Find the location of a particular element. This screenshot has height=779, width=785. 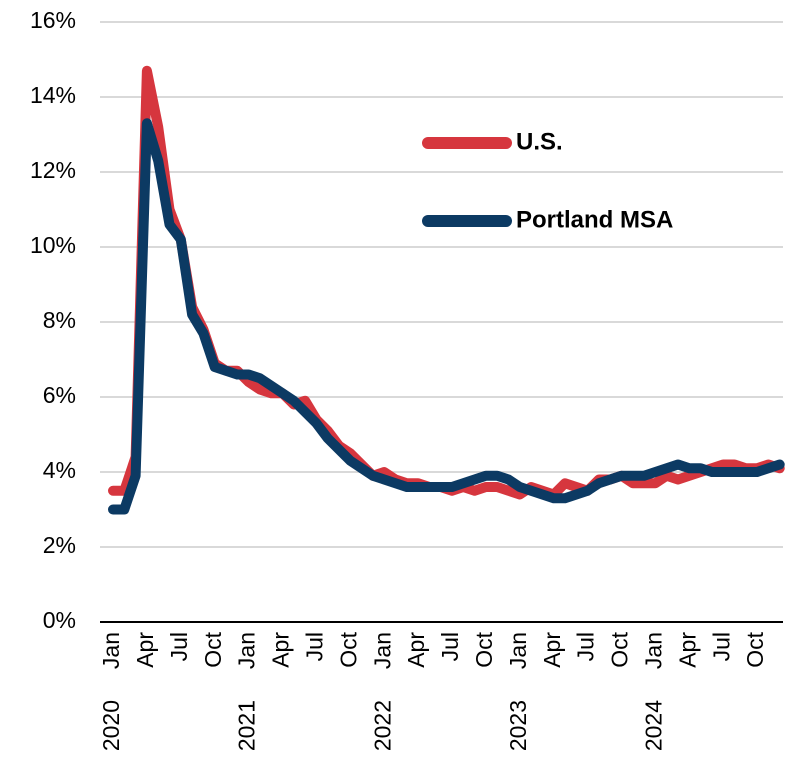

y-tick-label: 4% is located at coordinates (59, 470).